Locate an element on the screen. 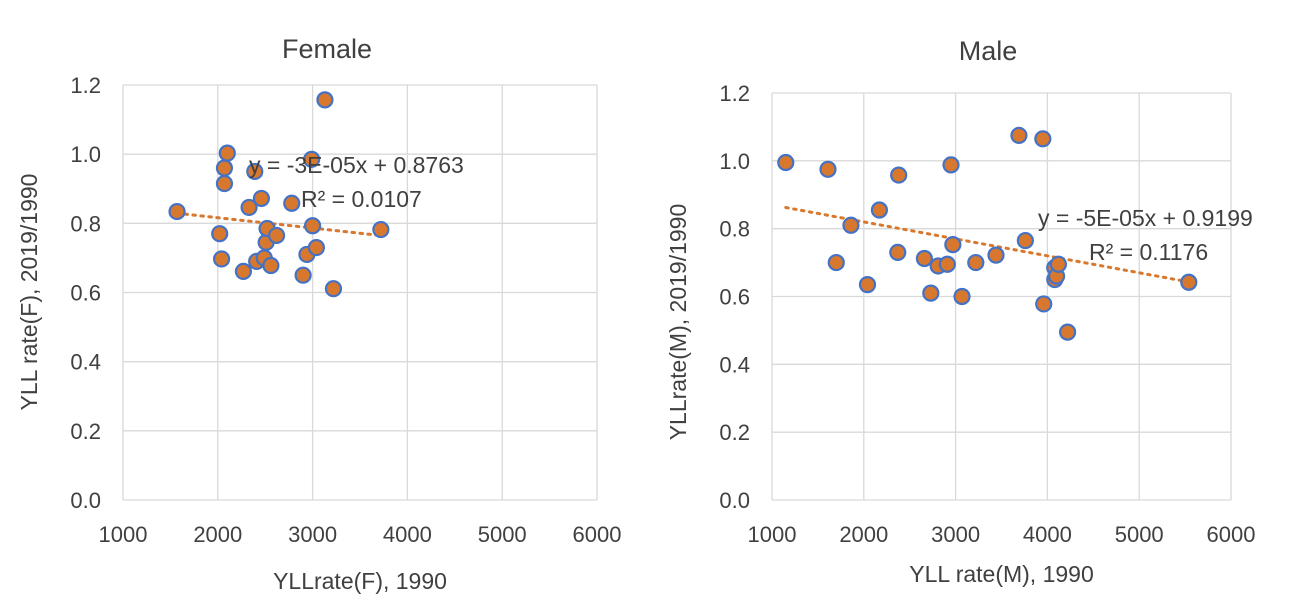 The height and width of the screenshot is (616, 1299). x-axis-label: YLLrate(F), 1990 is located at coordinates (360, 581).